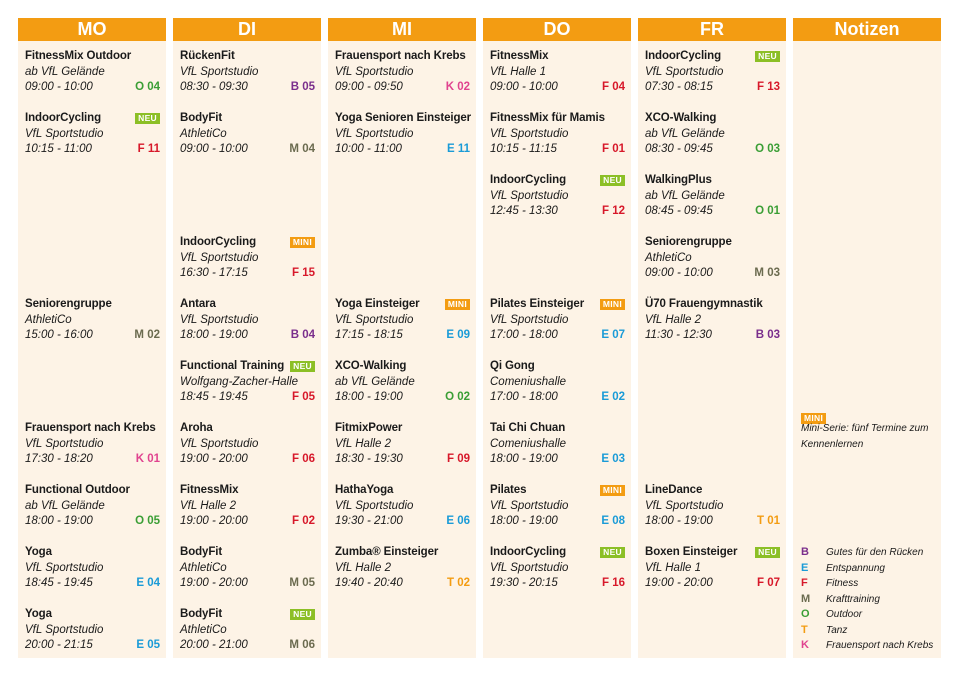 Image resolution: width=960 pixels, height=676 pixels. What do you see at coordinates (247, 134) in the screenshot?
I see `course-entry: BodyFit AthletiCo 09:00 - 10:00 M 04` at bounding box center [247, 134].